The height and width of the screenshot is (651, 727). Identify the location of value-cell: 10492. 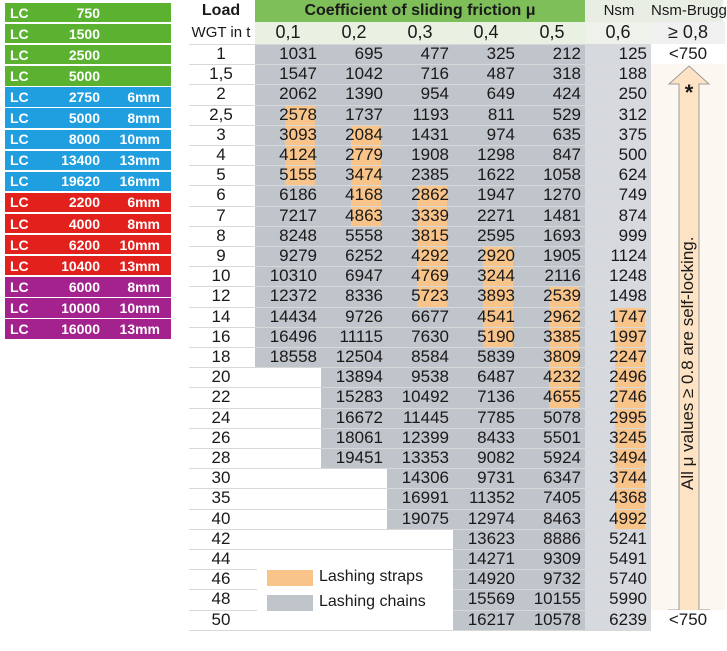
(425, 397).